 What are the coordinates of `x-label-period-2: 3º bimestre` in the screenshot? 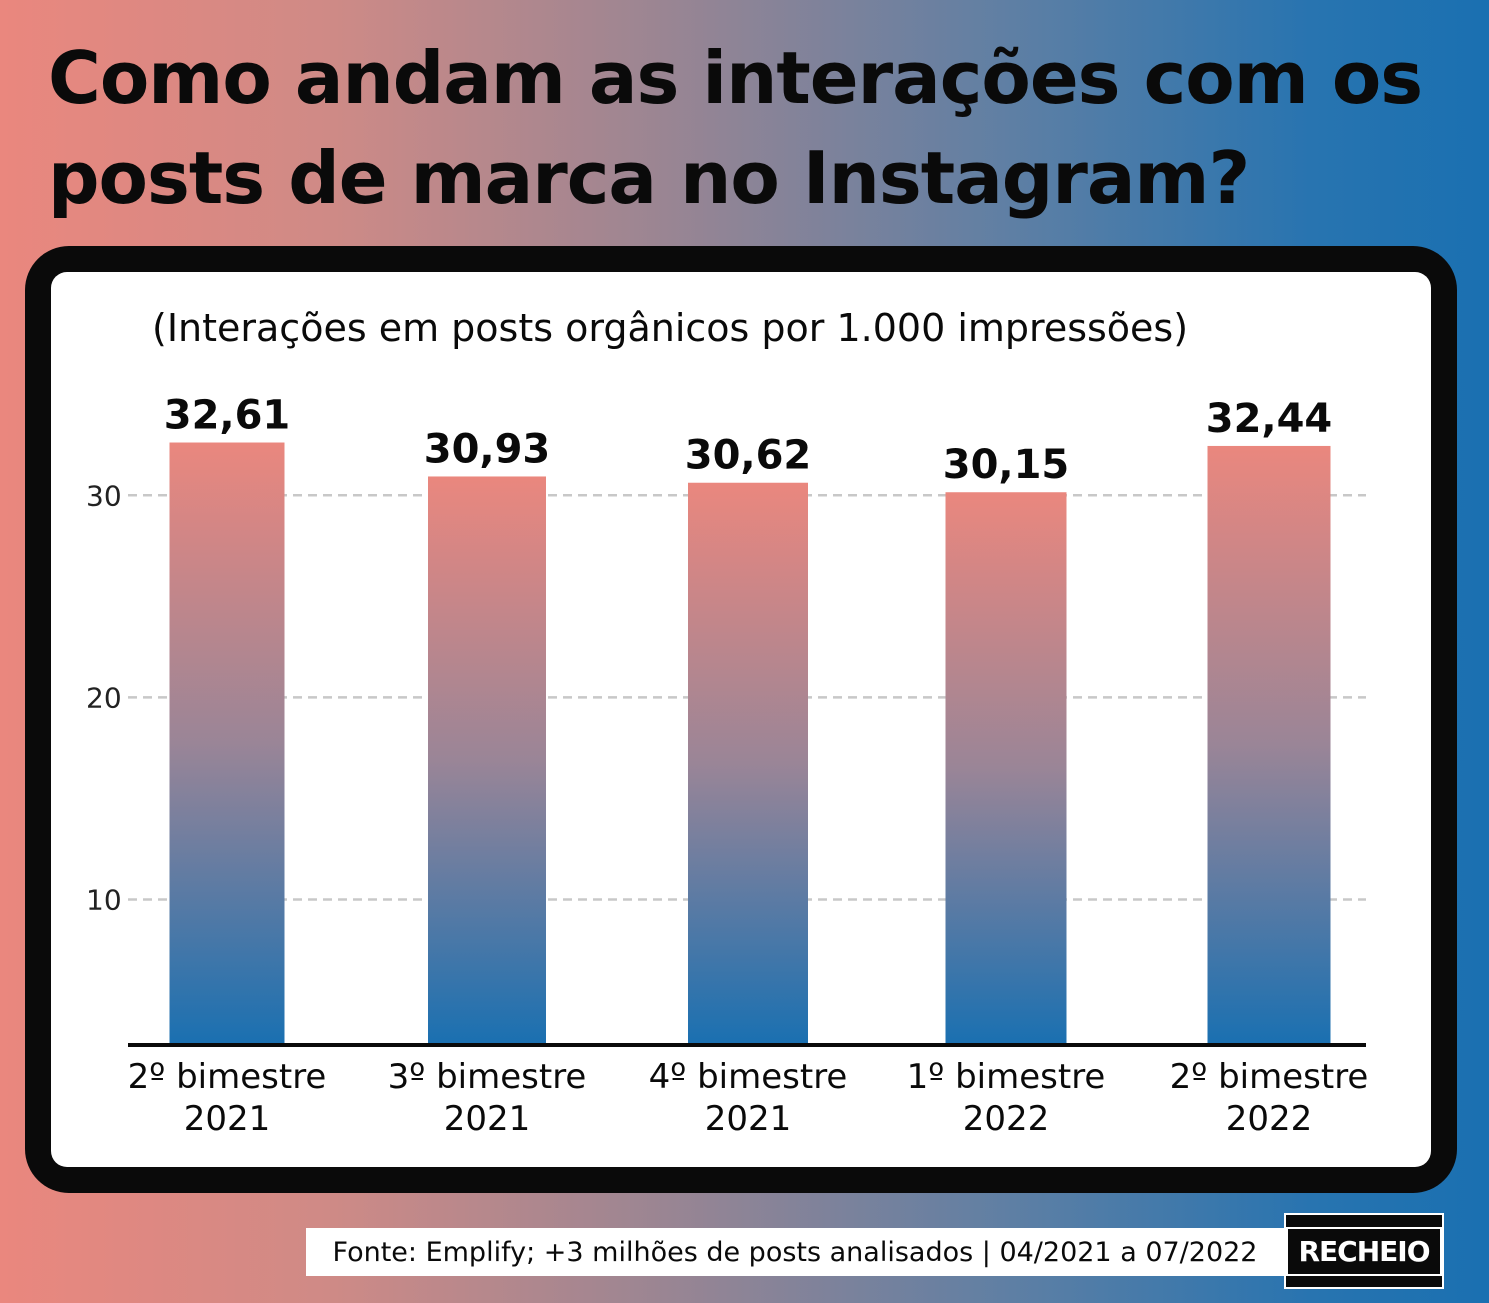 It's located at (487, 1077).